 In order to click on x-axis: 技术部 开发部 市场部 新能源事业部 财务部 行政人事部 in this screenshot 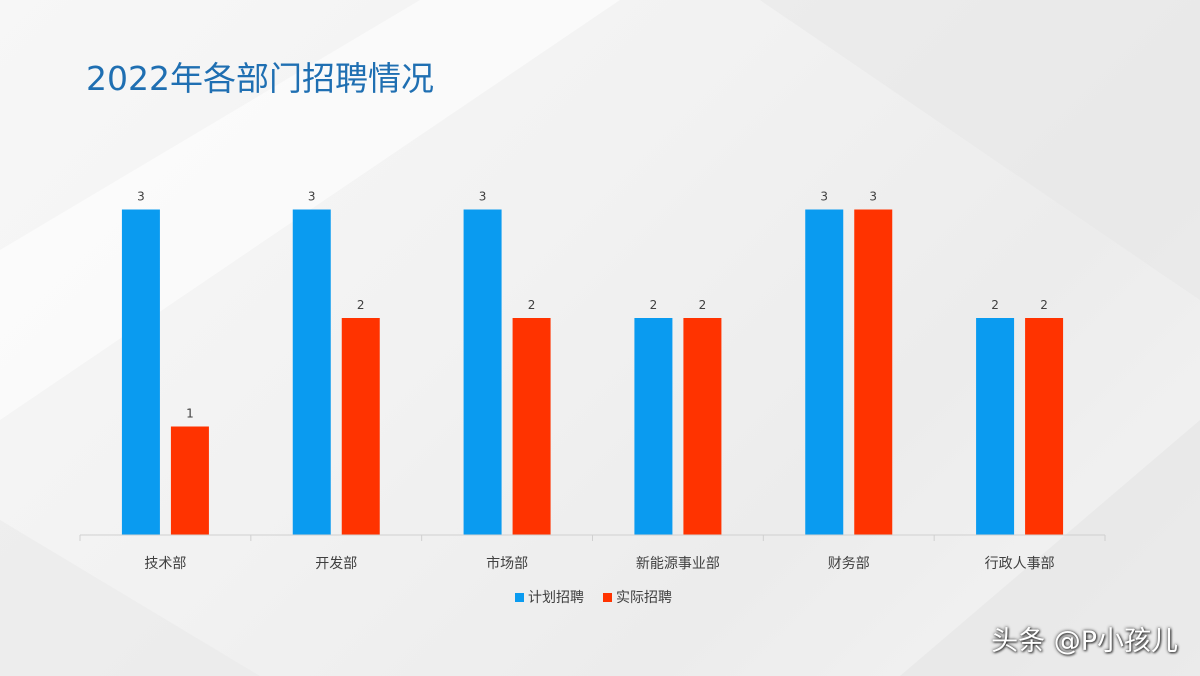, I will do `click(592, 553)`.